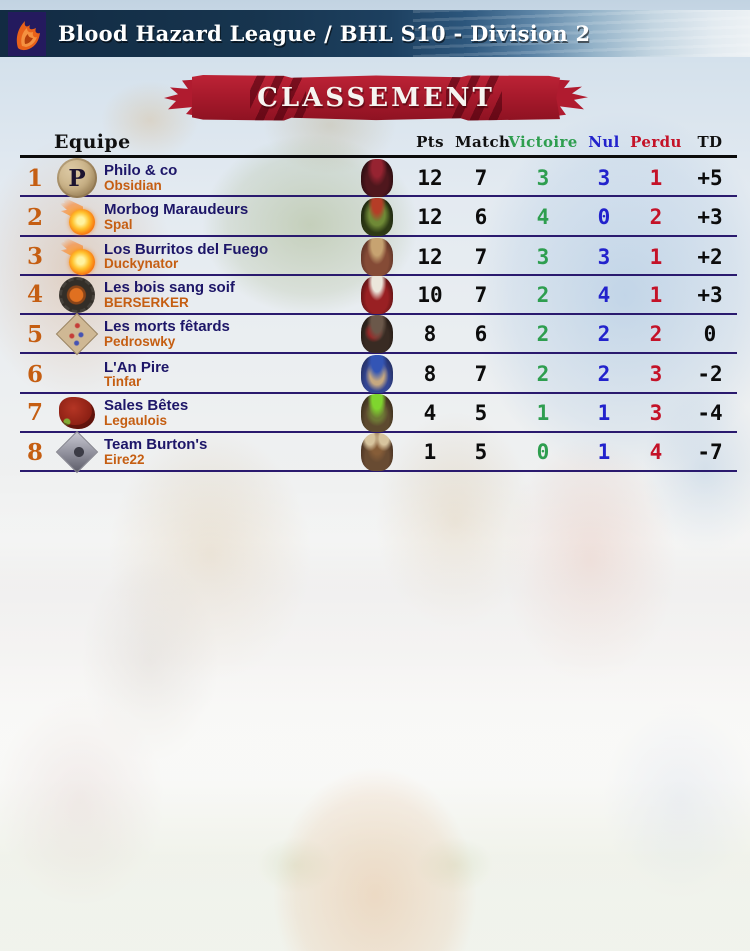 This screenshot has height=951, width=750. What do you see at coordinates (141, 171) in the screenshot?
I see `team-name-link: Philo & co` at bounding box center [141, 171].